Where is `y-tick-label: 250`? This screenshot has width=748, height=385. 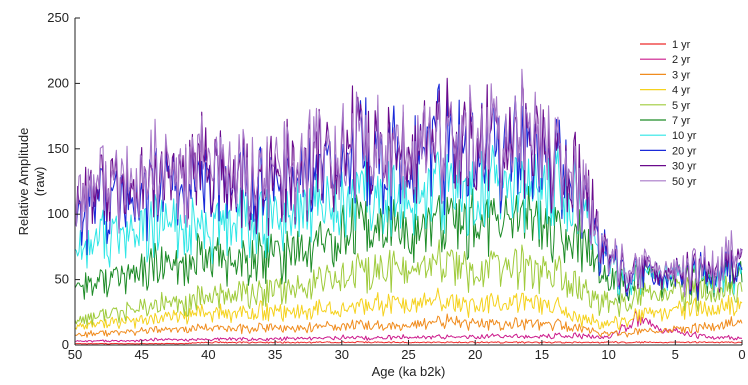 y-tick-label: 250 is located at coordinates (58, 17).